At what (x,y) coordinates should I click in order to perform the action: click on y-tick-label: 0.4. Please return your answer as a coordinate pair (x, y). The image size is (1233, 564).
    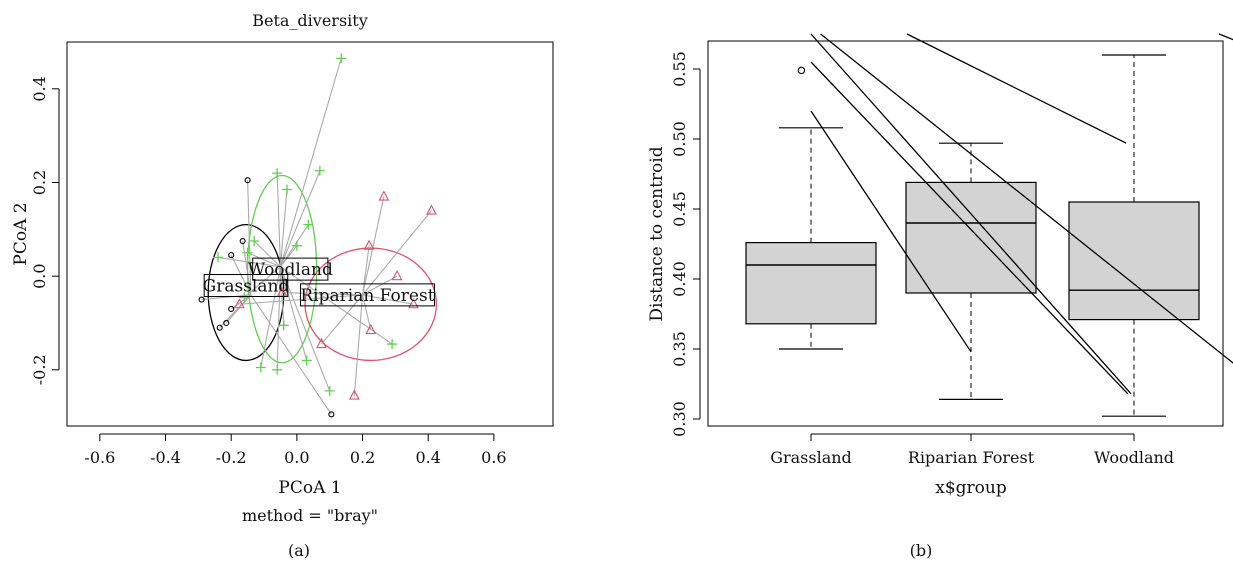
    Looking at the image, I should click on (39, 88).